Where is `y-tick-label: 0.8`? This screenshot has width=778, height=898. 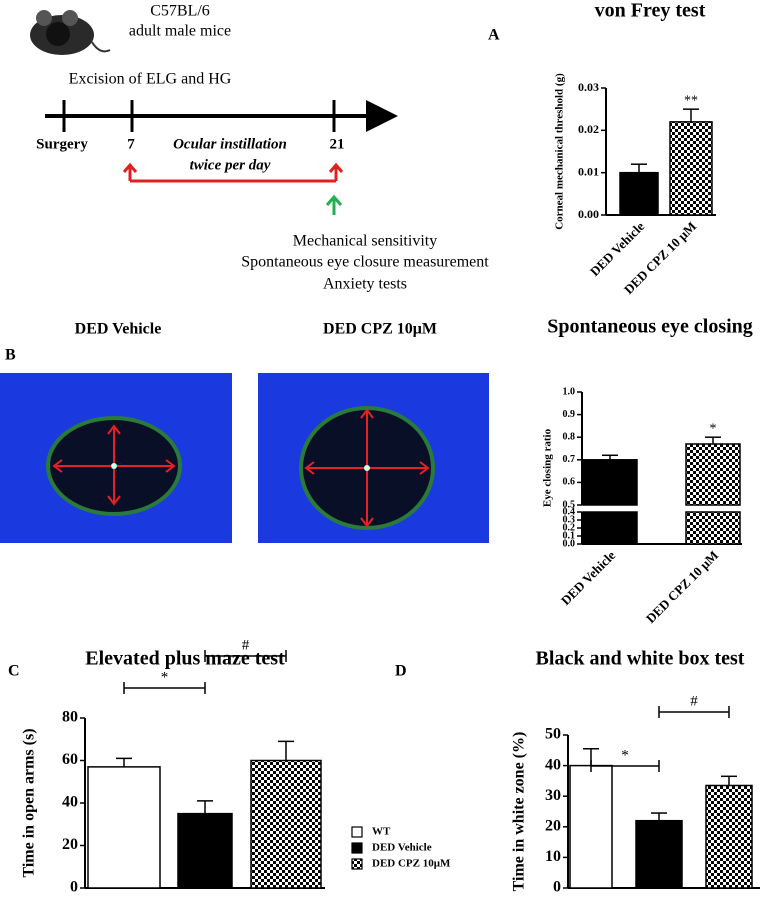
y-tick-label: 0.8 is located at coordinates (569, 436).